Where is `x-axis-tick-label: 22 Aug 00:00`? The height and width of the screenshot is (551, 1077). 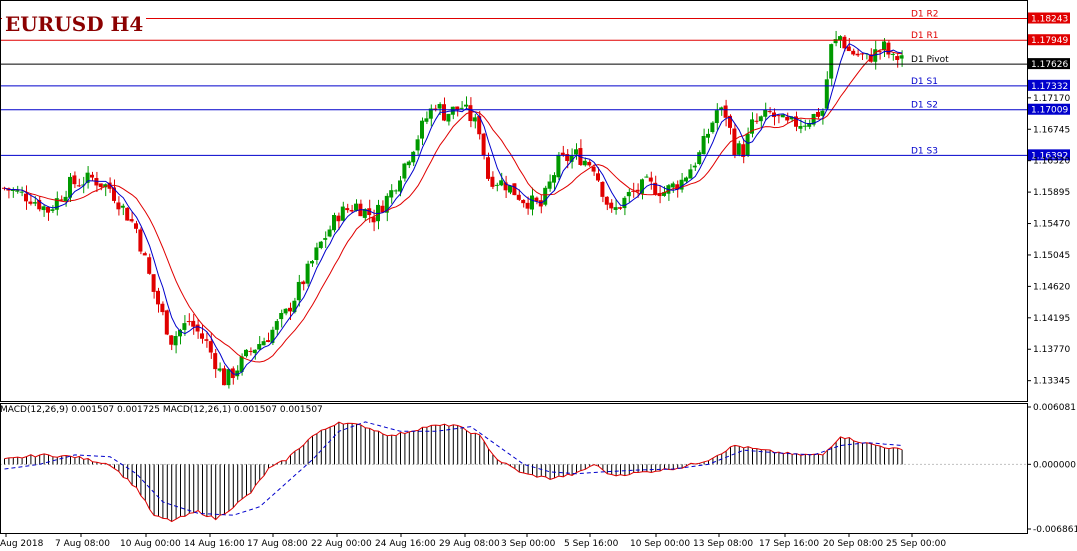 x-axis-tick-label: 22 Aug 00:00 is located at coordinates (341, 544).